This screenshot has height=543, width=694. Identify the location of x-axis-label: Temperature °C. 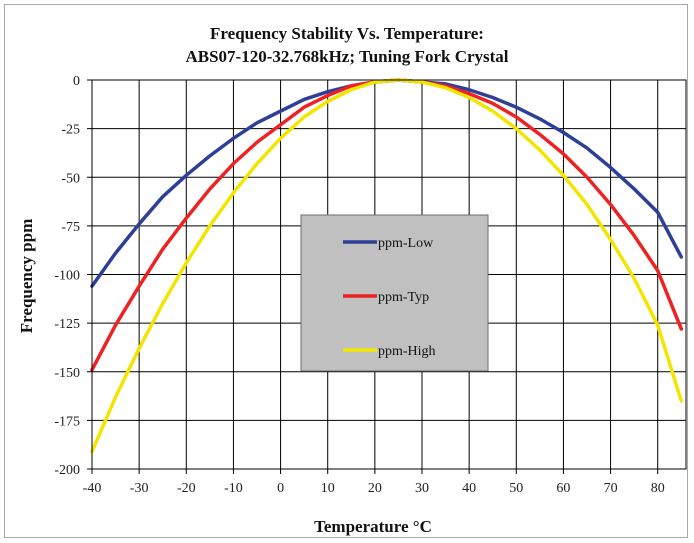
(373, 526).